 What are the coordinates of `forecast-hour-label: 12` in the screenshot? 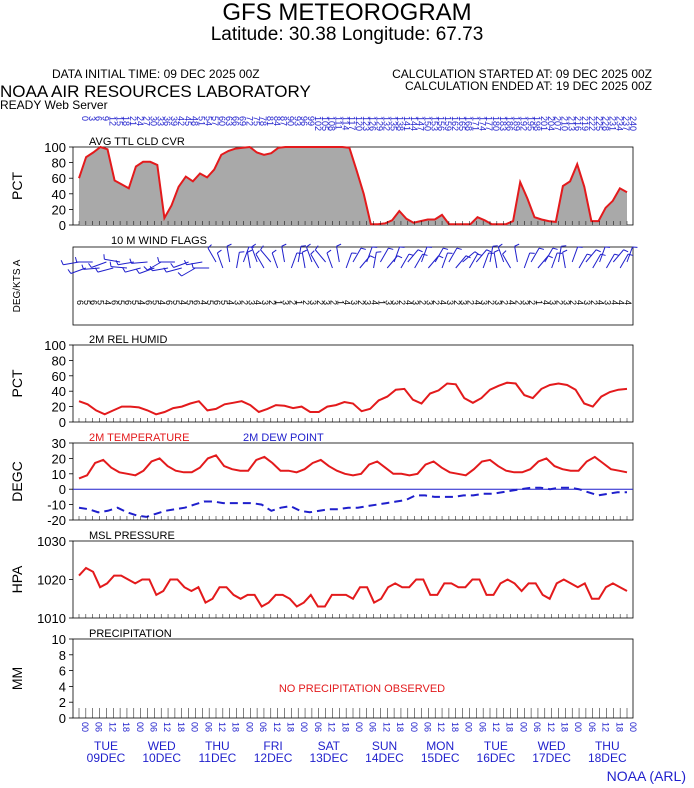 It's located at (112, 121).